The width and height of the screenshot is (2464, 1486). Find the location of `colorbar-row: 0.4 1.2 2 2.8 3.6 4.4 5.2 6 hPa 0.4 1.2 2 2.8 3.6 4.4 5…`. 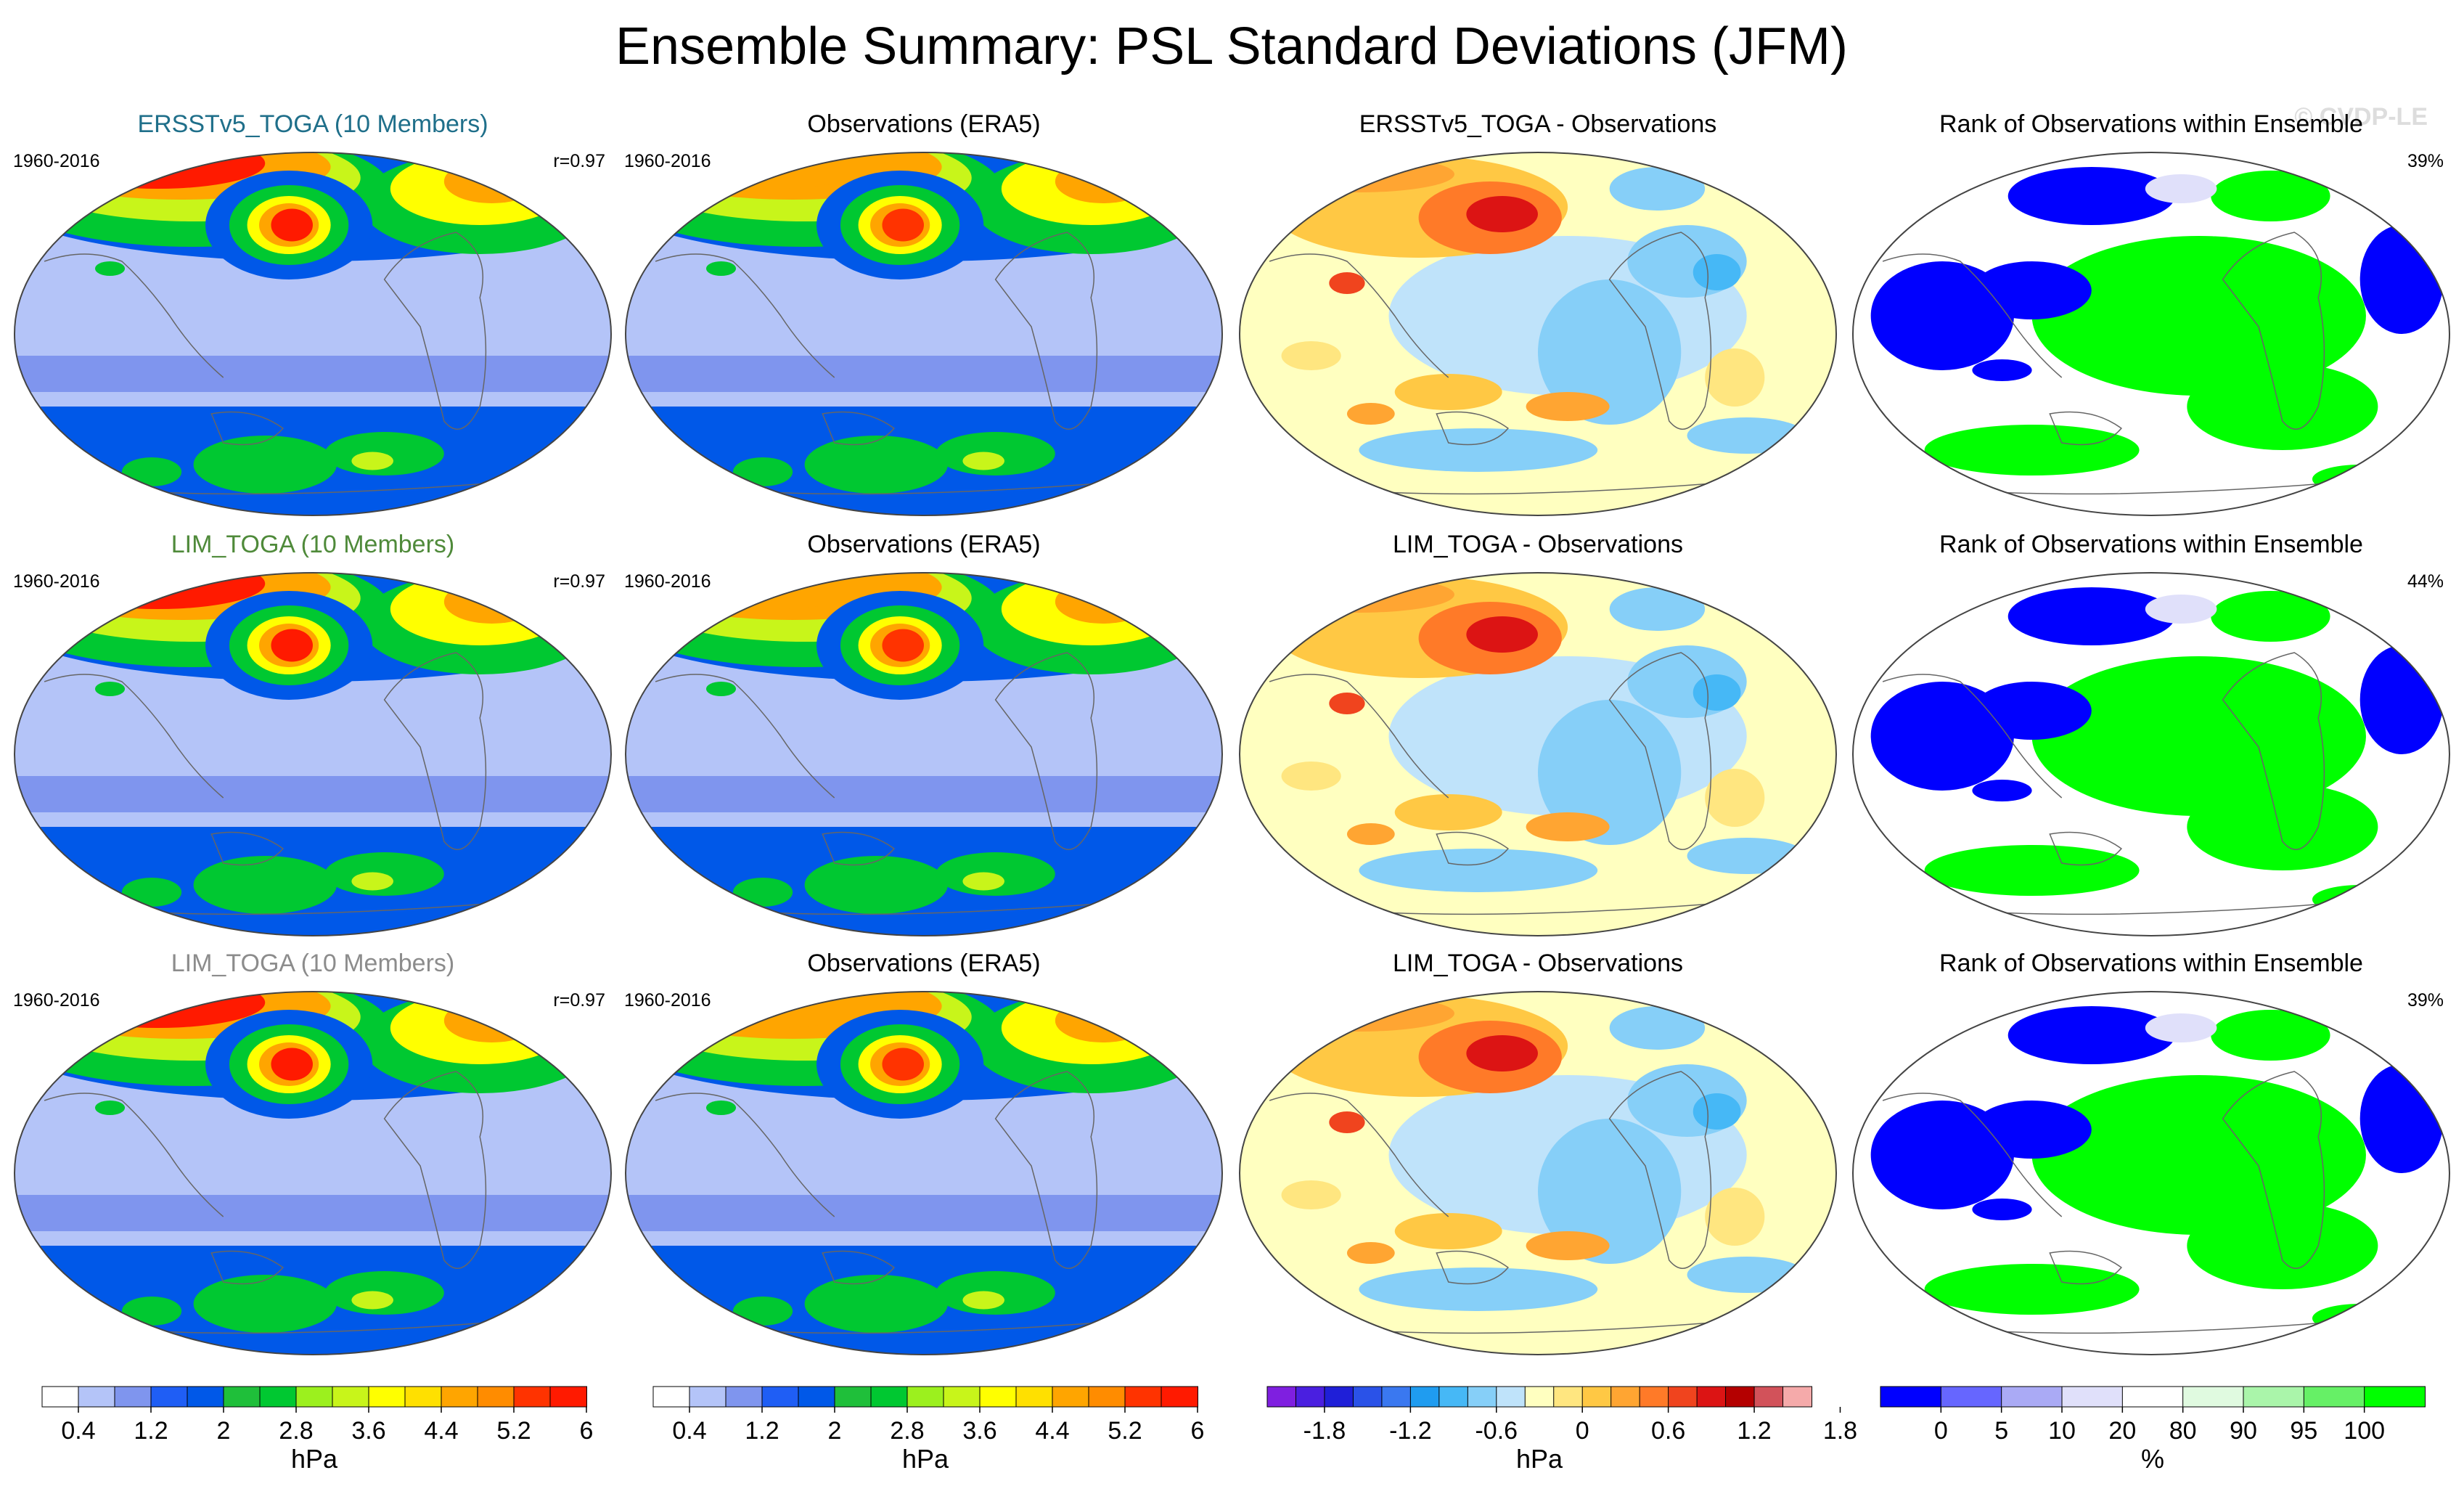

colorbar-row: 0.4 1.2 2 2.8 3.6 4.4 5.2 6 hPa 0.4 1.2 2 2.8 3.6 4.4 5… is located at coordinates (1233, 1430).